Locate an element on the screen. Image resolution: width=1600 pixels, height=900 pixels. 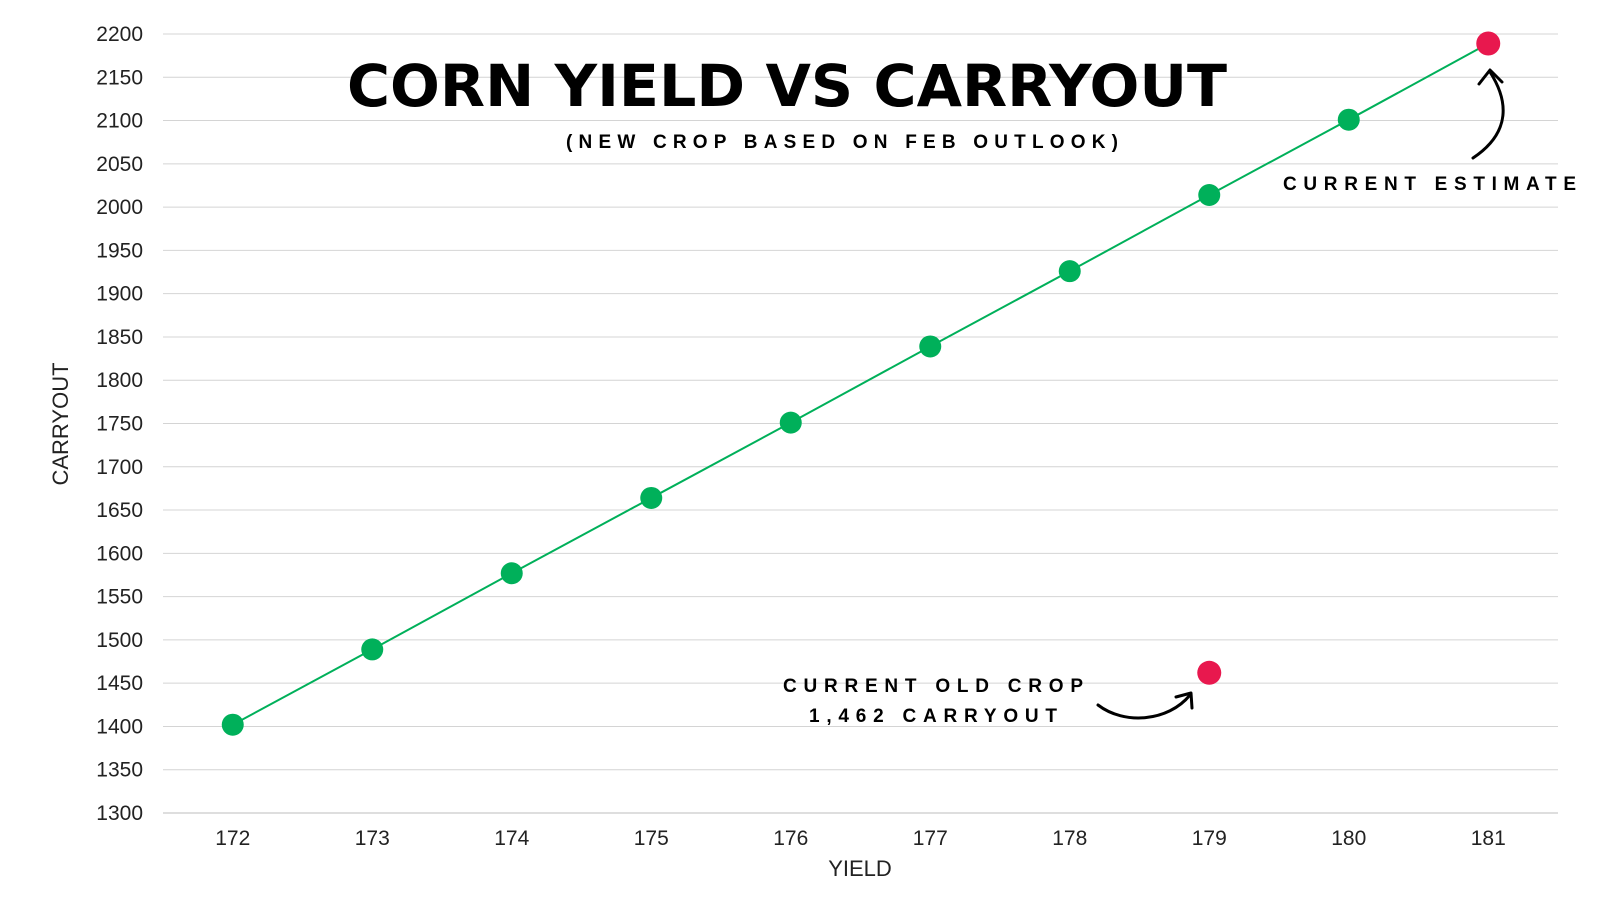
x-tick-label-178: 178 is located at coordinates (1069, 838).